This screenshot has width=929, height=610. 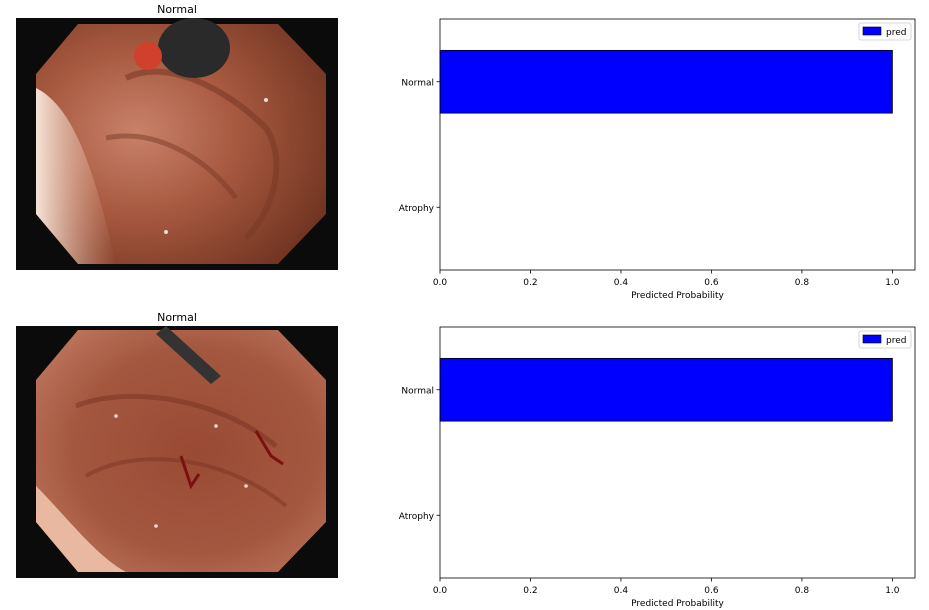 I want to click on image-title-2: Normal, so click(x=177, y=317).